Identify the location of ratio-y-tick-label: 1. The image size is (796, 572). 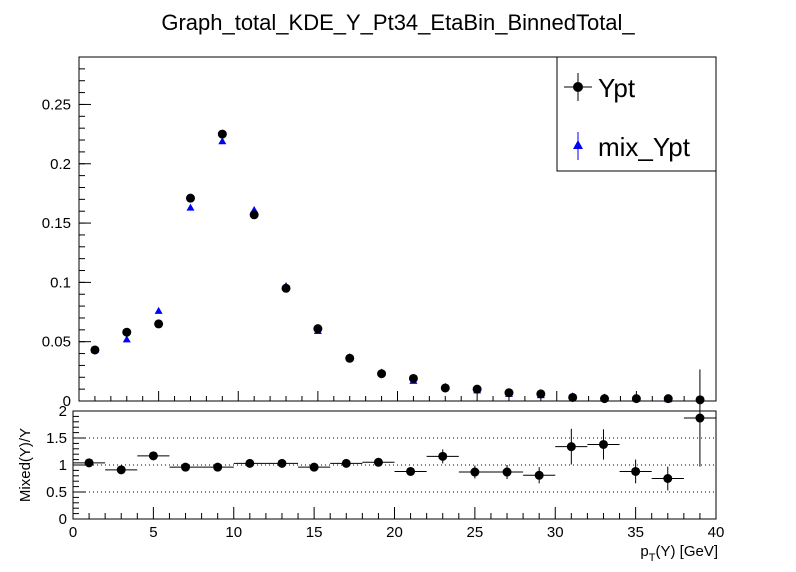
(63, 465).